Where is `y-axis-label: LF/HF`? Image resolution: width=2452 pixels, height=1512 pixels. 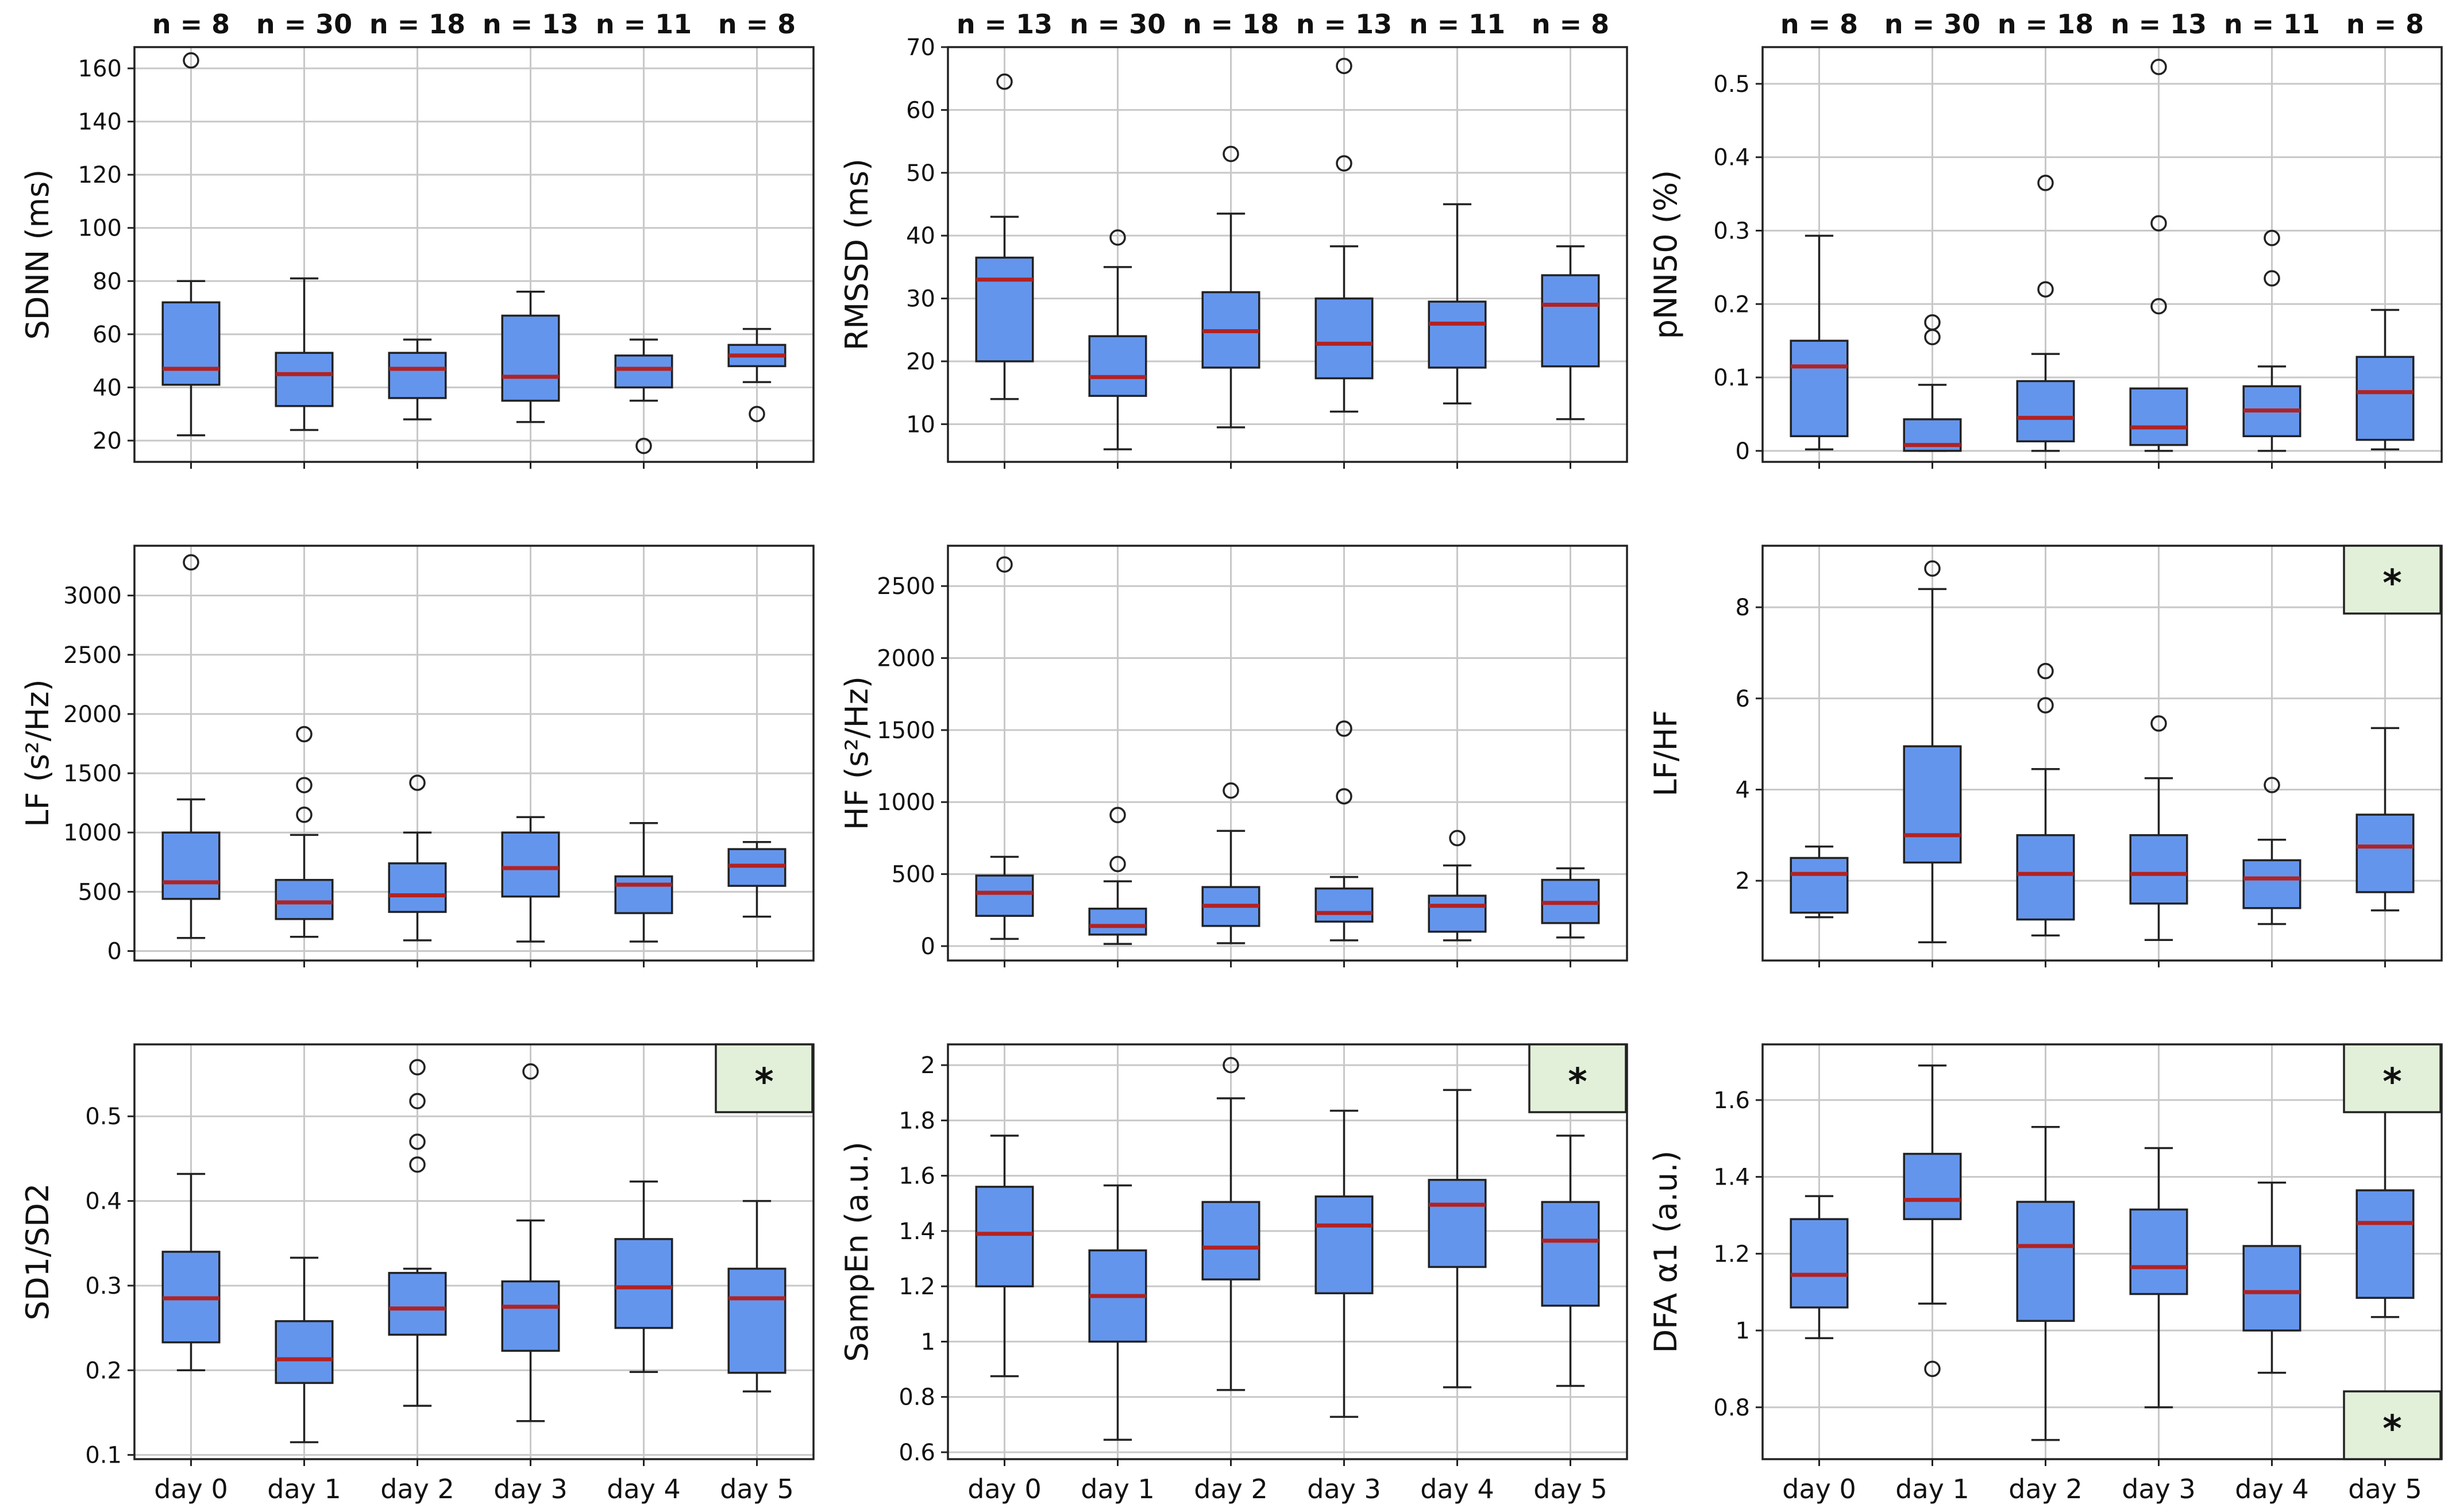 y-axis-label: LF/HF is located at coordinates (1666, 753).